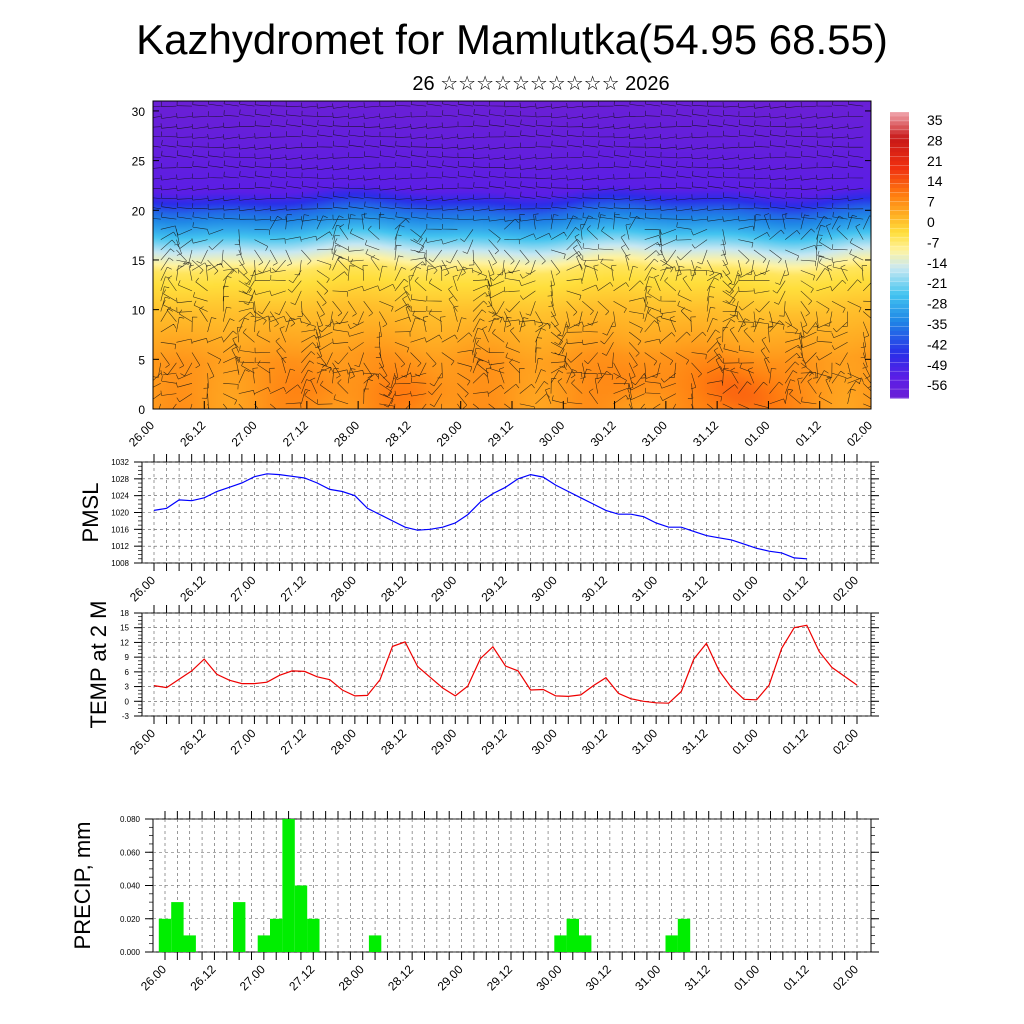 The height and width of the screenshot is (1024, 1024). What do you see at coordinates (98, 665) in the screenshot?
I see `y-axis-title: TEMP at 2 M` at bounding box center [98, 665].